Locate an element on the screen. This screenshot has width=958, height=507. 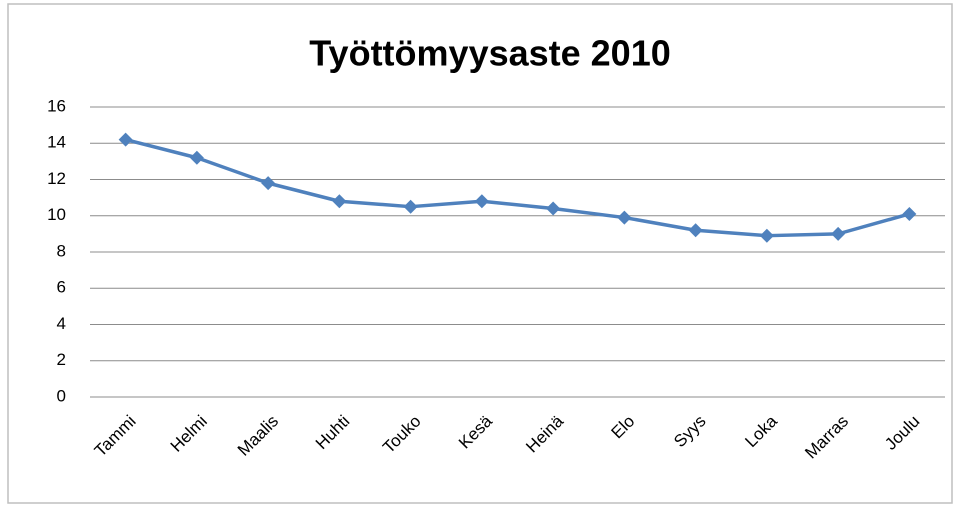
y-tick-label: 10 is located at coordinates (56, 214).